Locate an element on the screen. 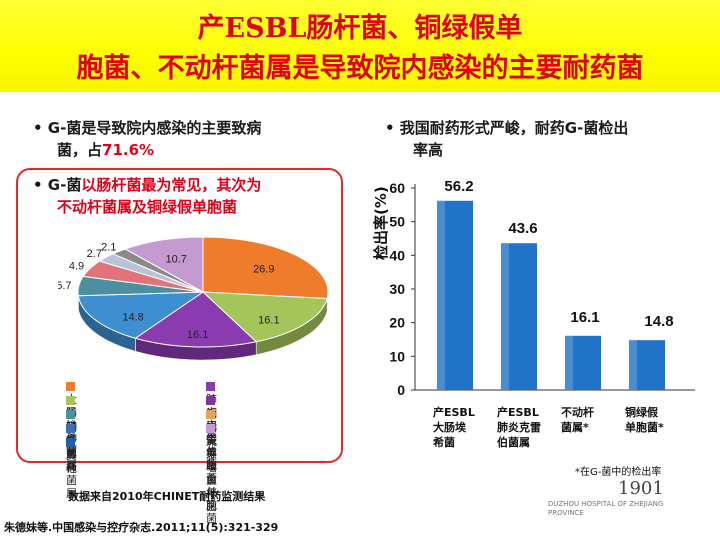  pie-label-0: 26.9 is located at coordinates (263, 269).